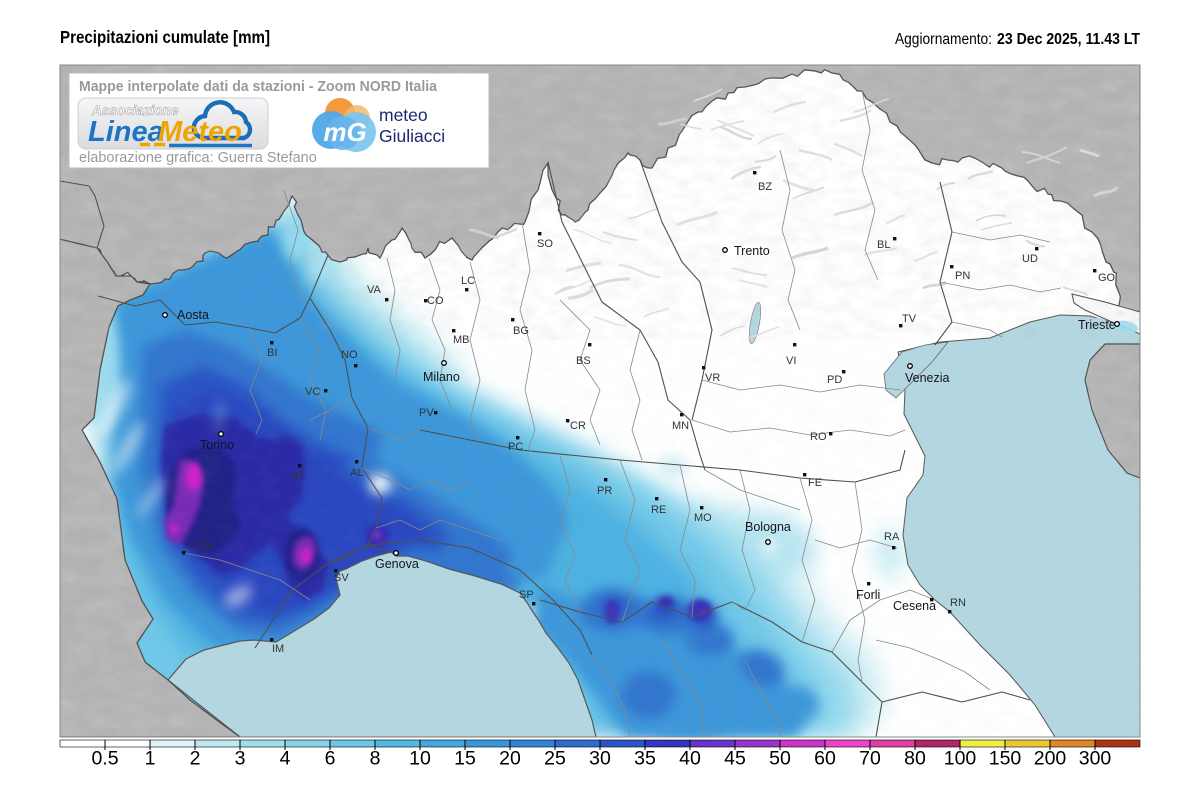 Image resolution: width=1200 pixels, height=790 pixels. Describe the element at coordinates (198, 158) in the screenshot. I see `svg-text:elaborazione grafica: Guerra S: elaborazione grafica: Guerra Stefano` at that location.